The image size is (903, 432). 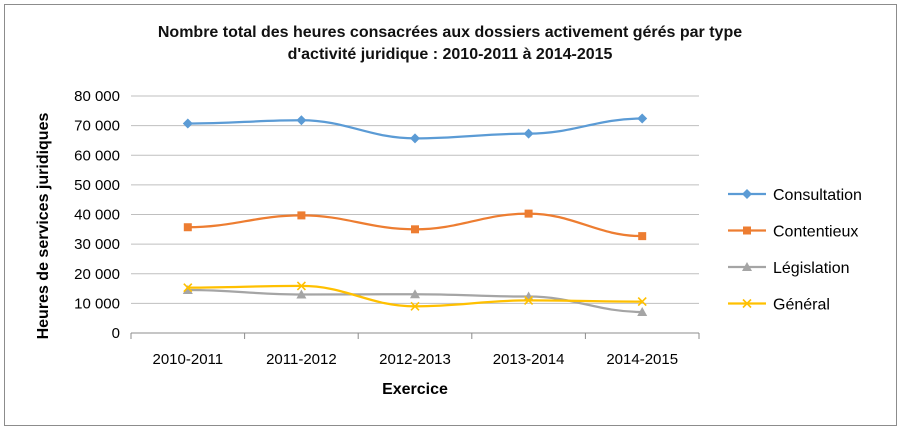 What do you see at coordinates (97, 303) in the screenshot?
I see `y-tick-label: 10 000` at bounding box center [97, 303].